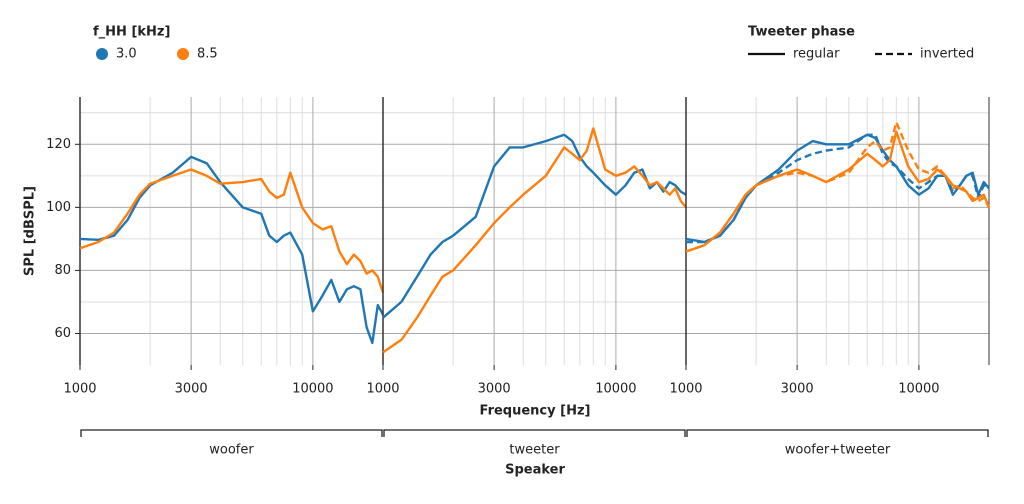 This screenshot has width=1024, height=504. I want to click on facet-label: woofer+tweeter, so click(838, 450).